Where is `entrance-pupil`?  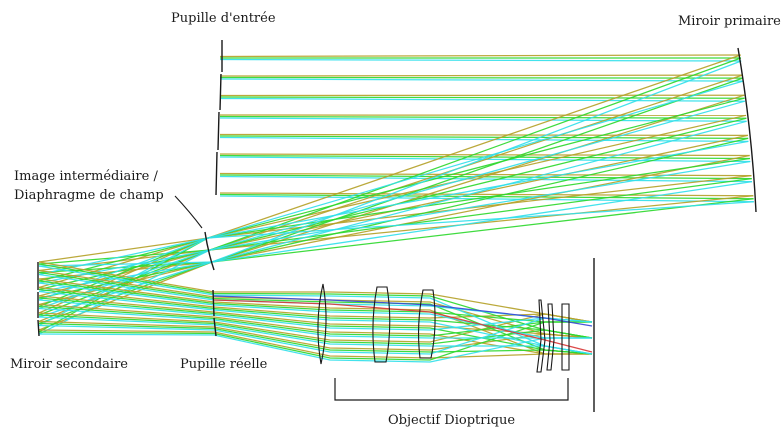 entrance-pupil is located at coordinates (219, 118).